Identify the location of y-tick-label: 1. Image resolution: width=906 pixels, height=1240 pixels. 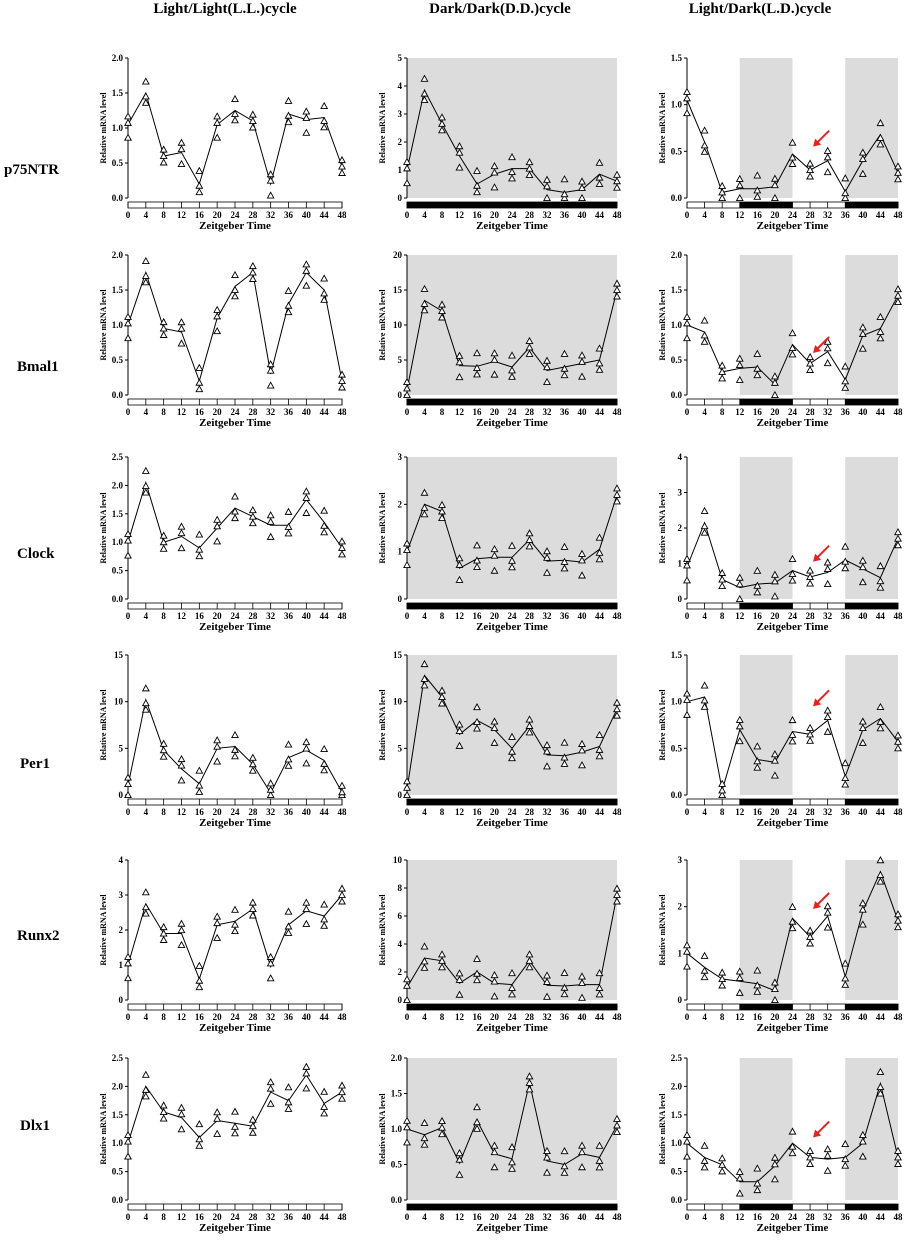
(121, 965).